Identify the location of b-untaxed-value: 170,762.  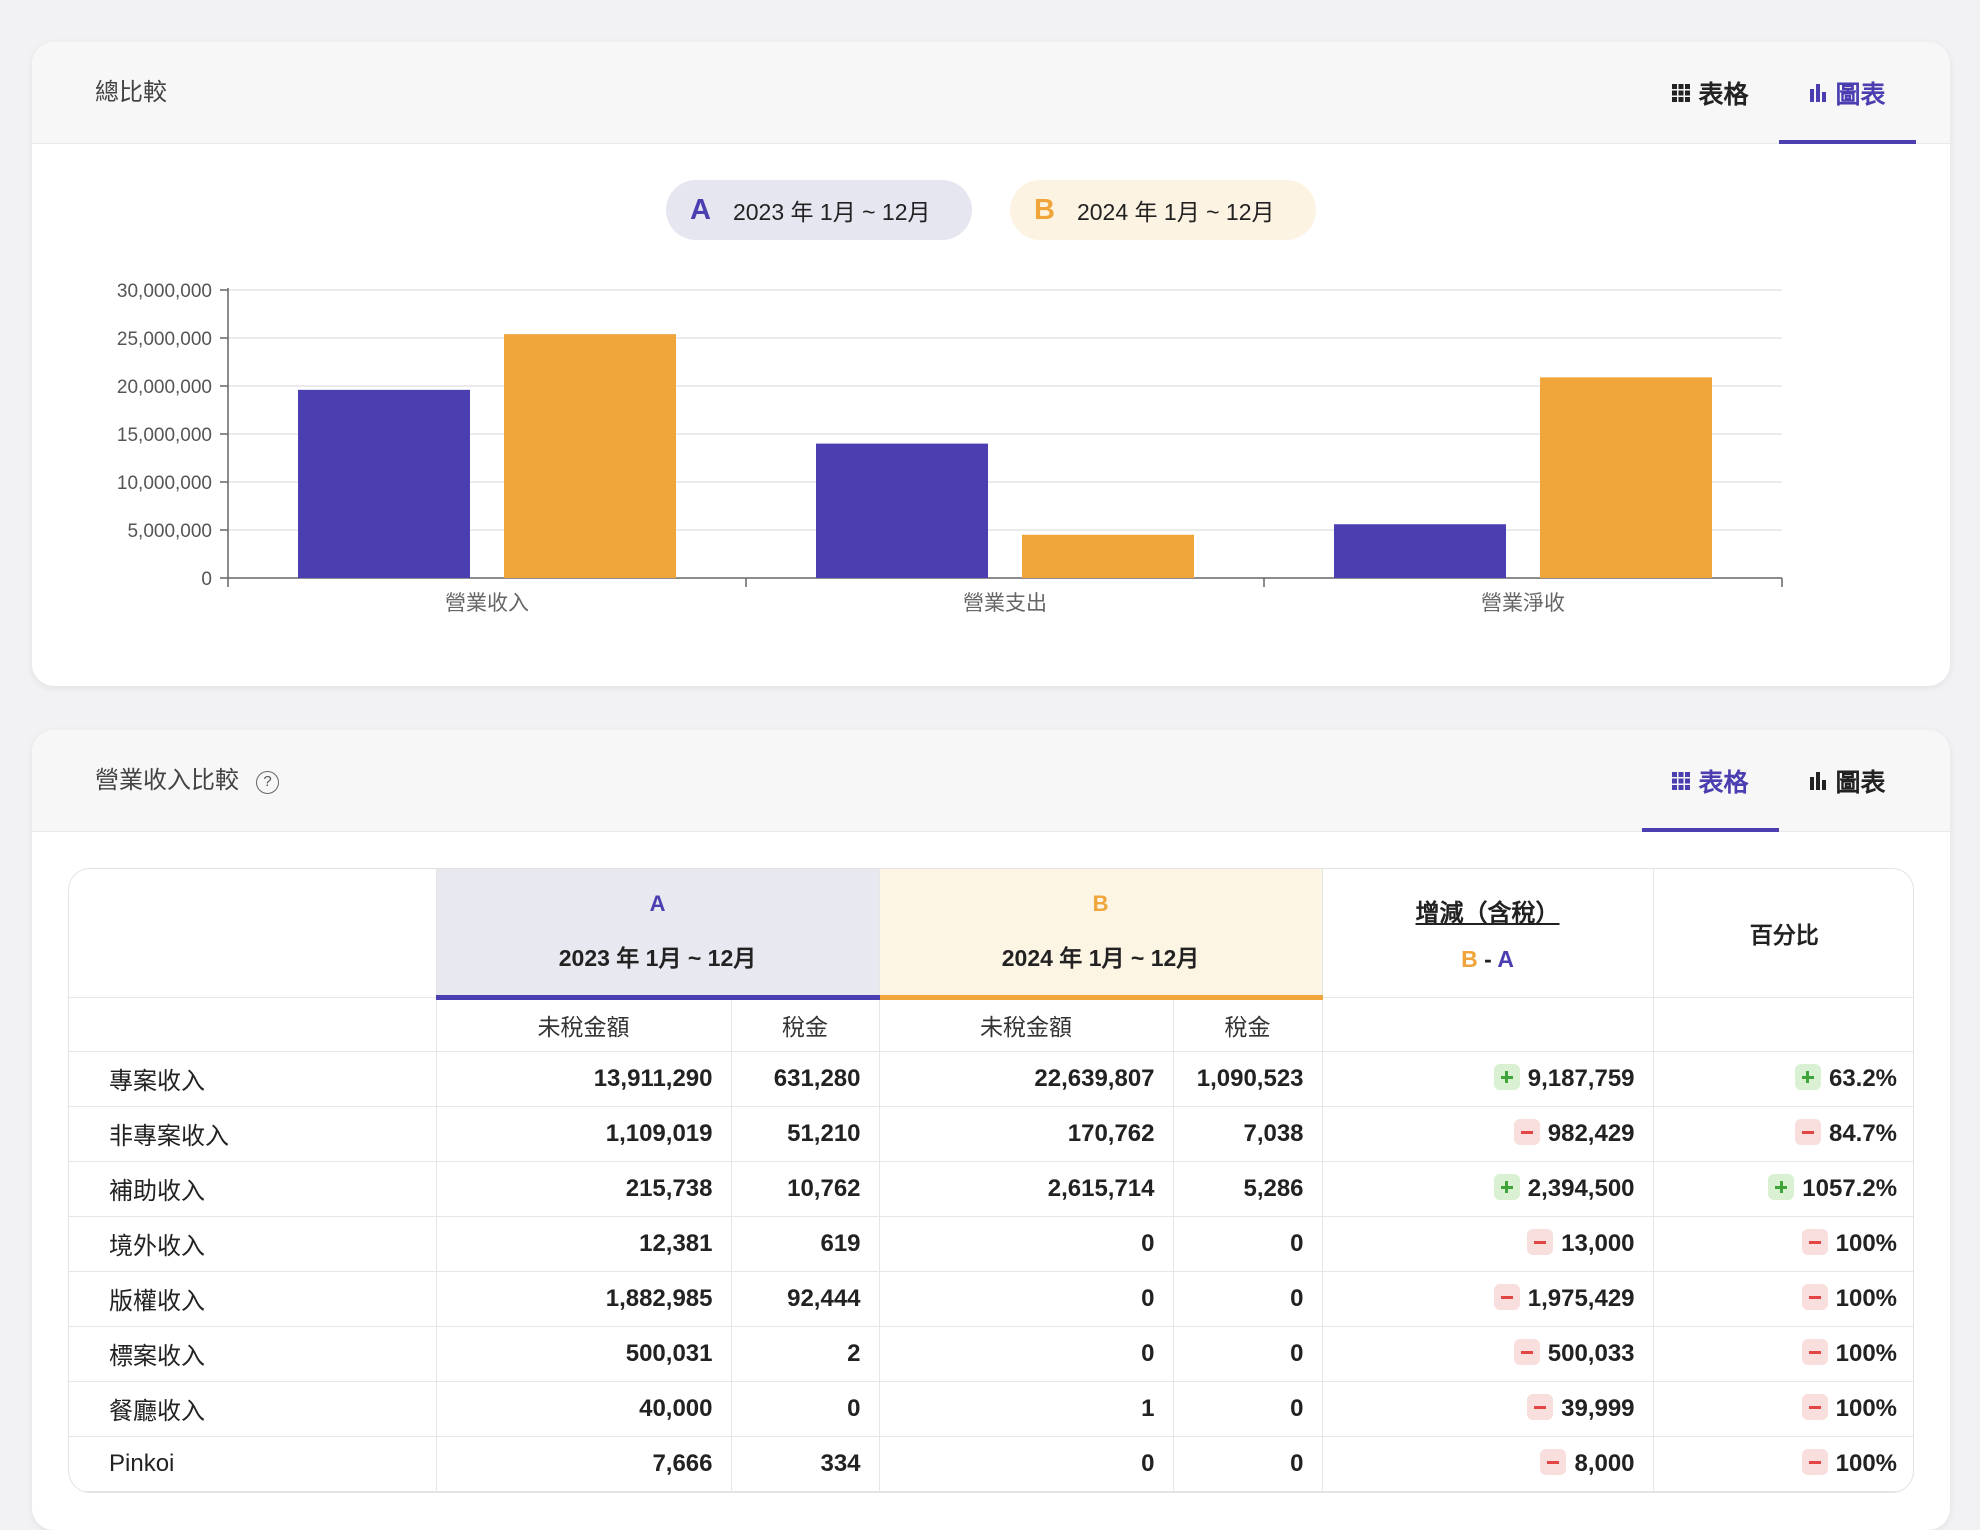
(1111, 1133).